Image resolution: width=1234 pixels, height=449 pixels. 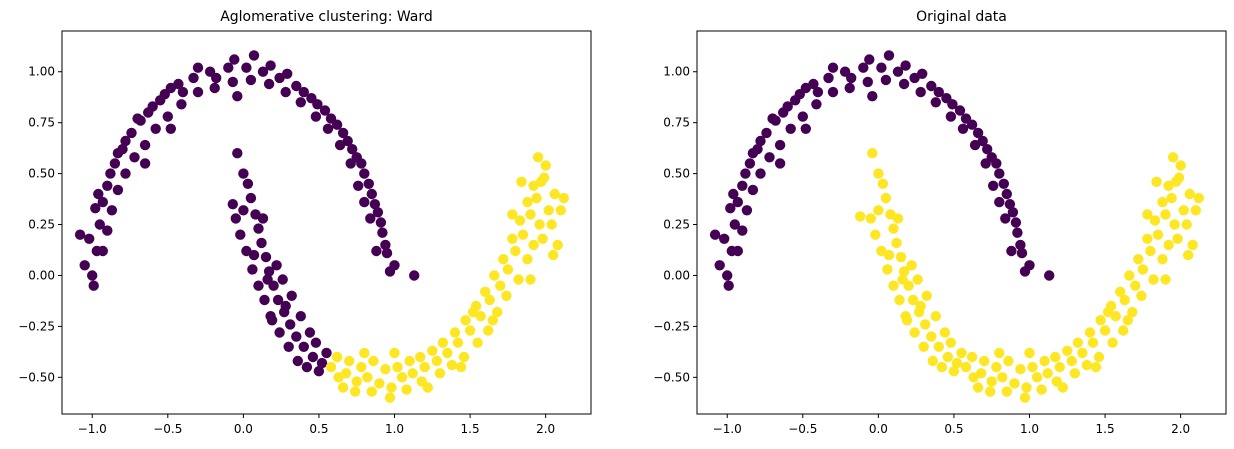 I want to click on y-tick-label: 0.25, so click(x=41, y=225).